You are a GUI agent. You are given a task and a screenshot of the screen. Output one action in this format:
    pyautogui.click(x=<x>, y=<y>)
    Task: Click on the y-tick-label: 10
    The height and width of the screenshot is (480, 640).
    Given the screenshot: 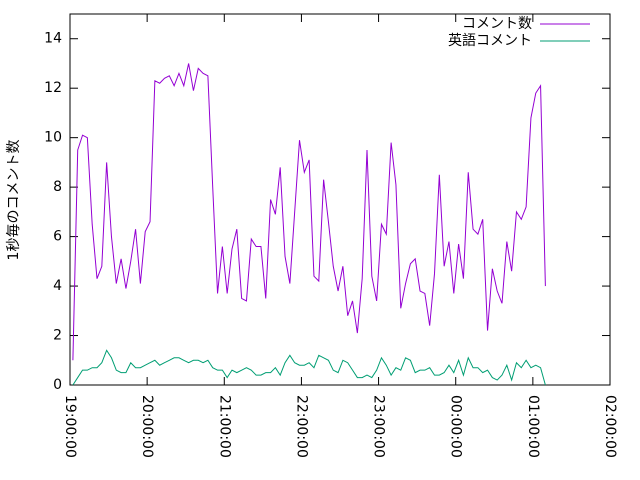 What is the action you would take?
    pyautogui.click(x=53, y=138)
    